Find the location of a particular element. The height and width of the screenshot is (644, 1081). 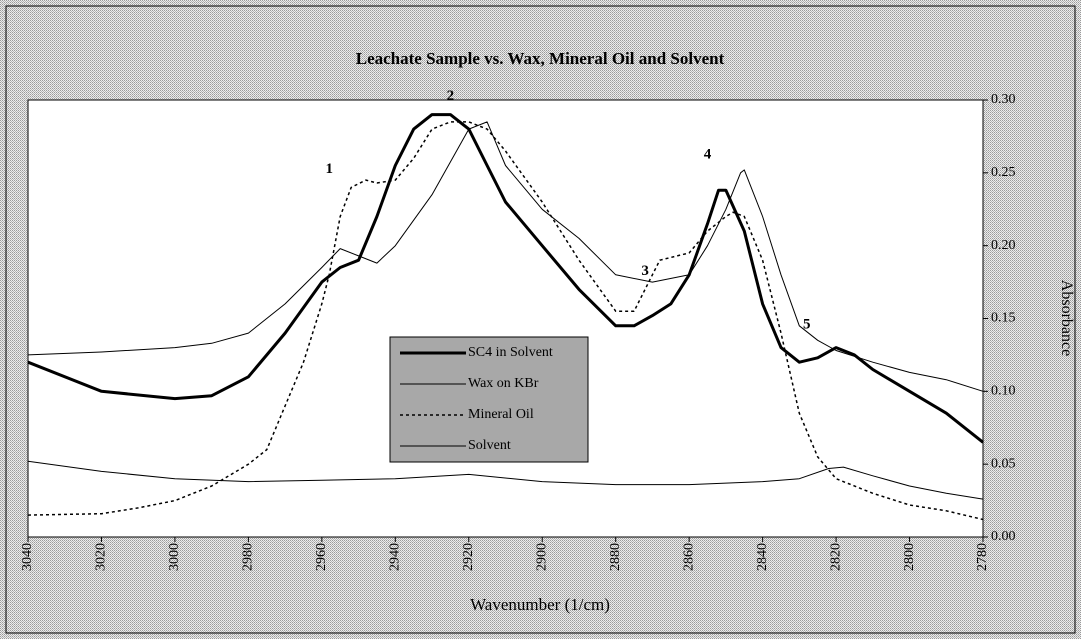

x-tick-label: 2860 is located at coordinates (688, 557).